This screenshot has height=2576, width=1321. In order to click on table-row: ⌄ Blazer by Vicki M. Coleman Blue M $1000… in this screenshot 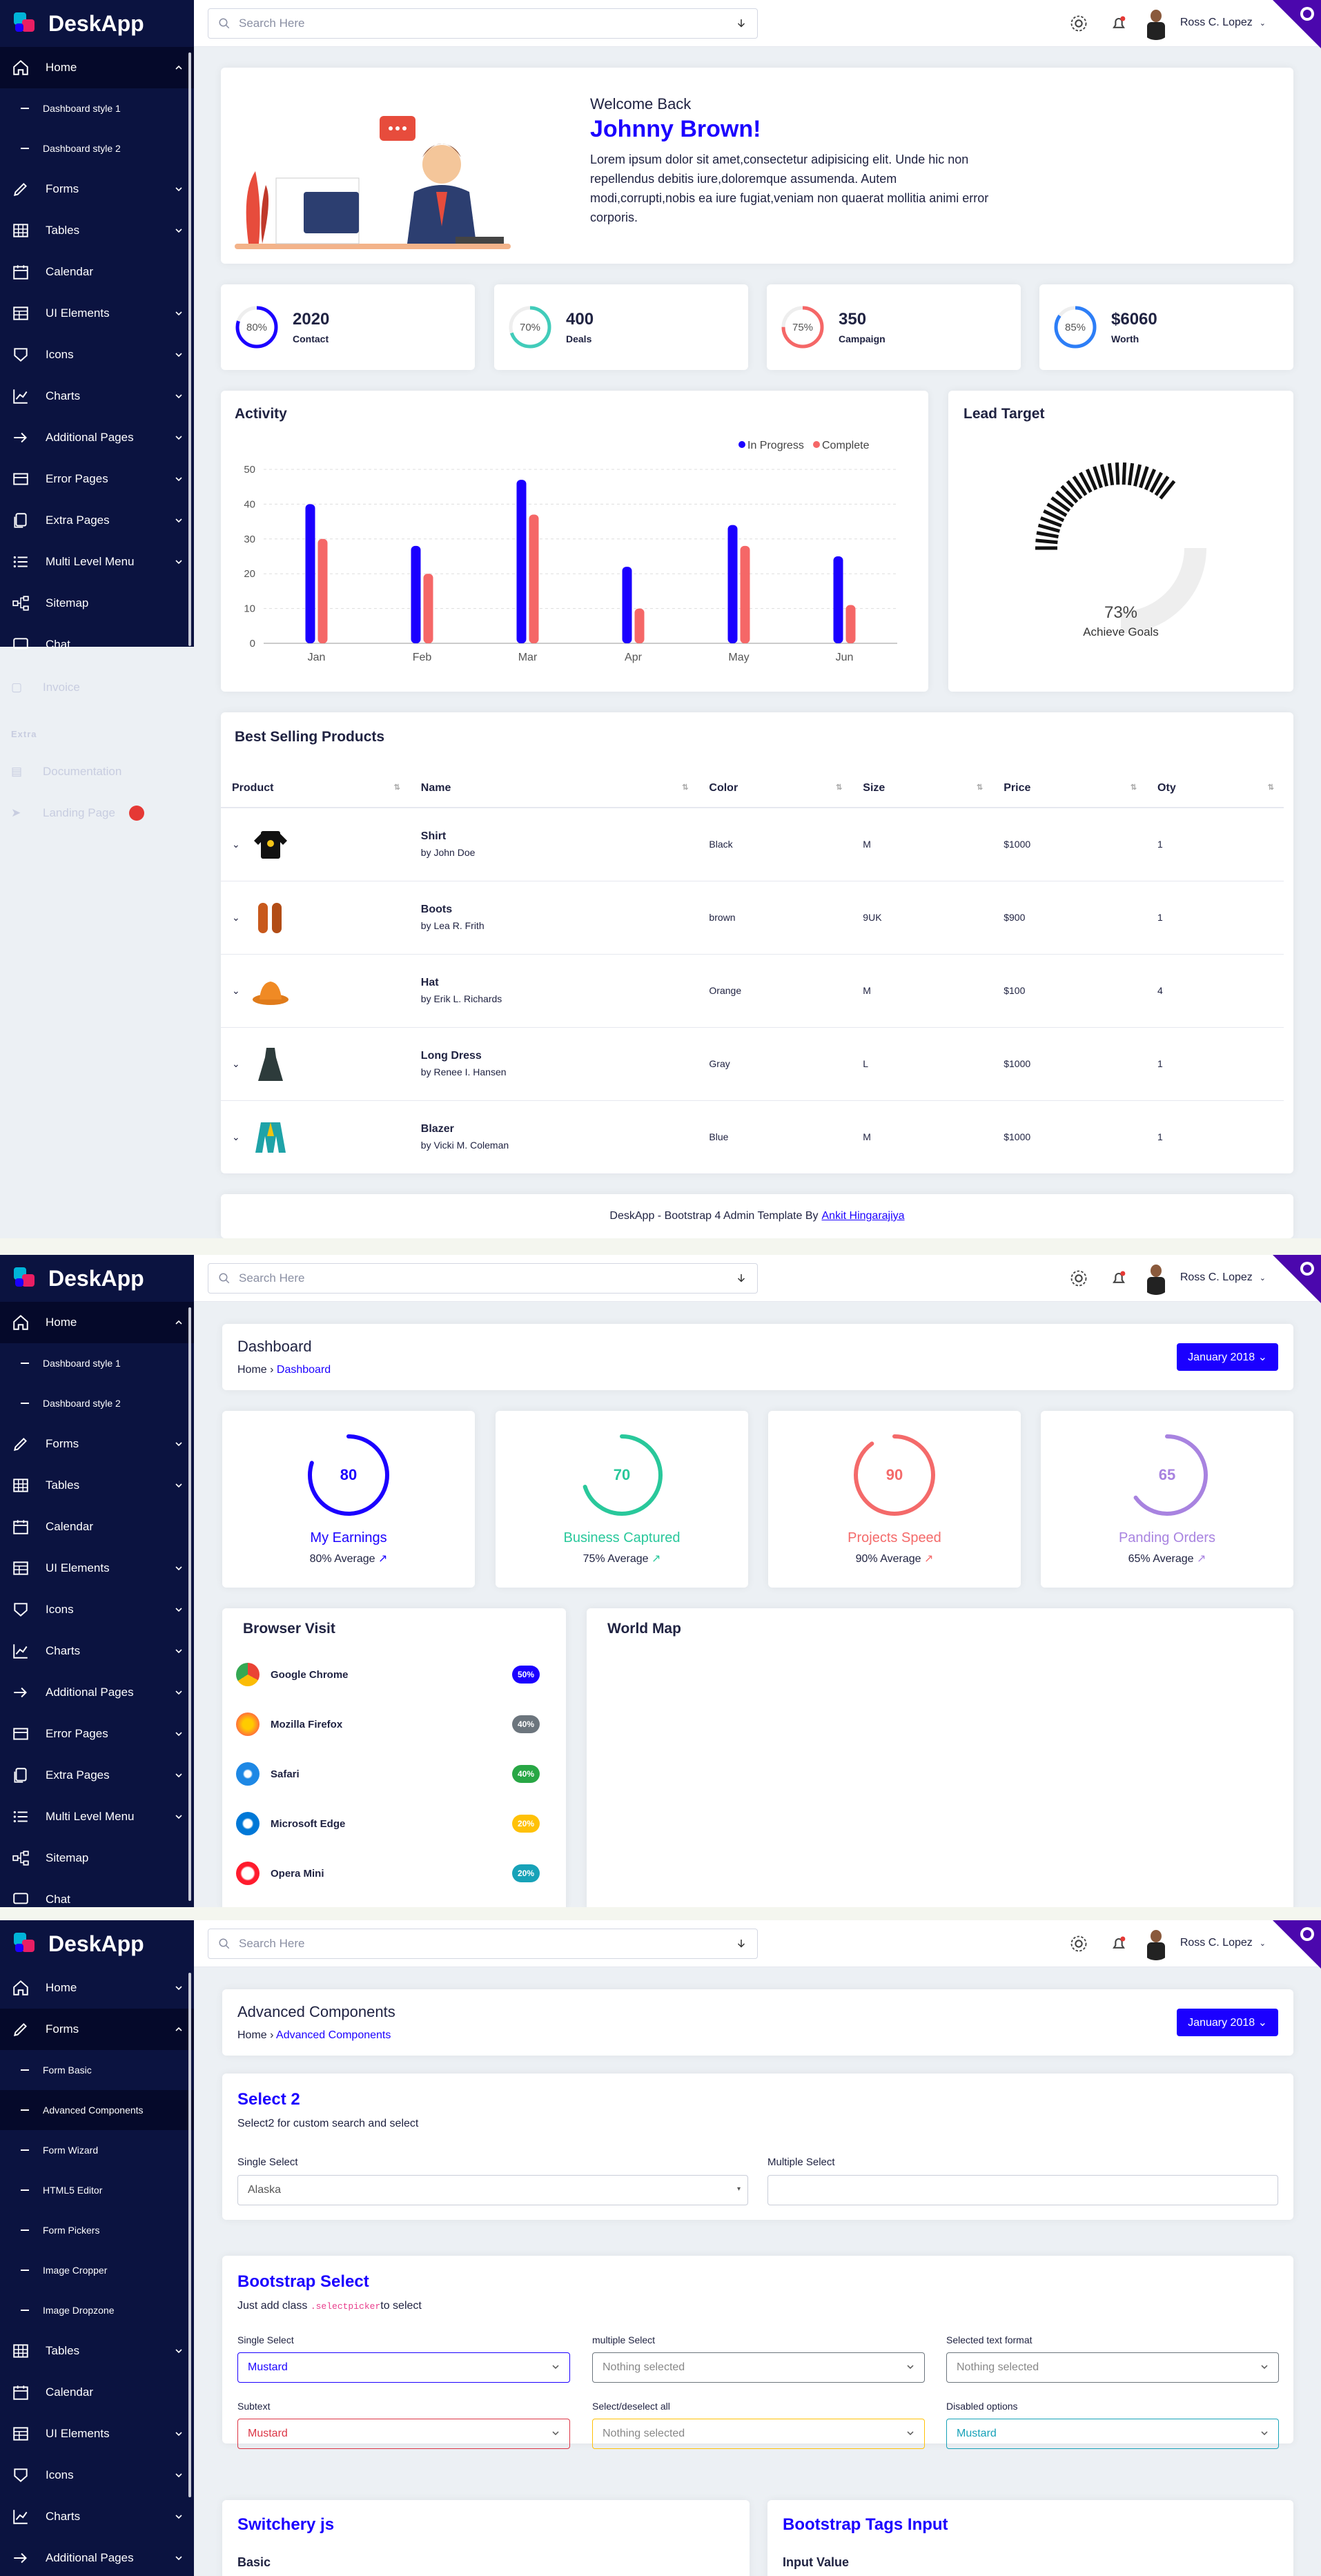, I will do `click(752, 1137)`.